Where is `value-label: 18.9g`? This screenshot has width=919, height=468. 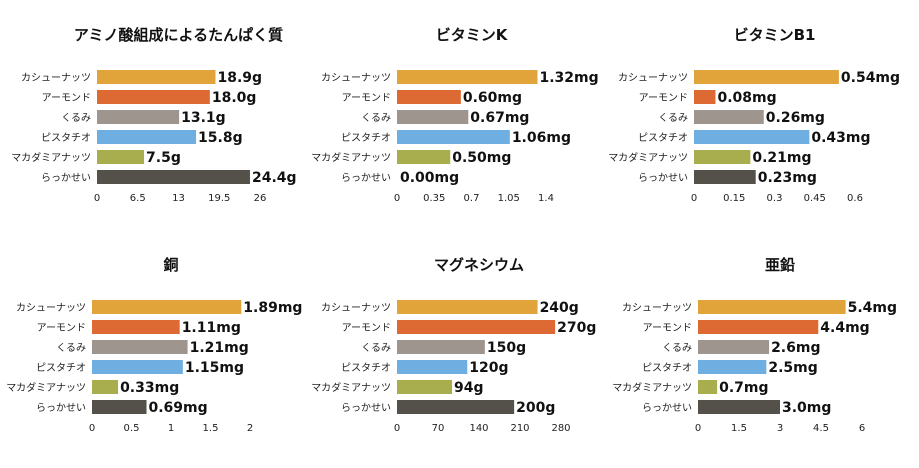 value-label: 18.9g is located at coordinates (239, 78).